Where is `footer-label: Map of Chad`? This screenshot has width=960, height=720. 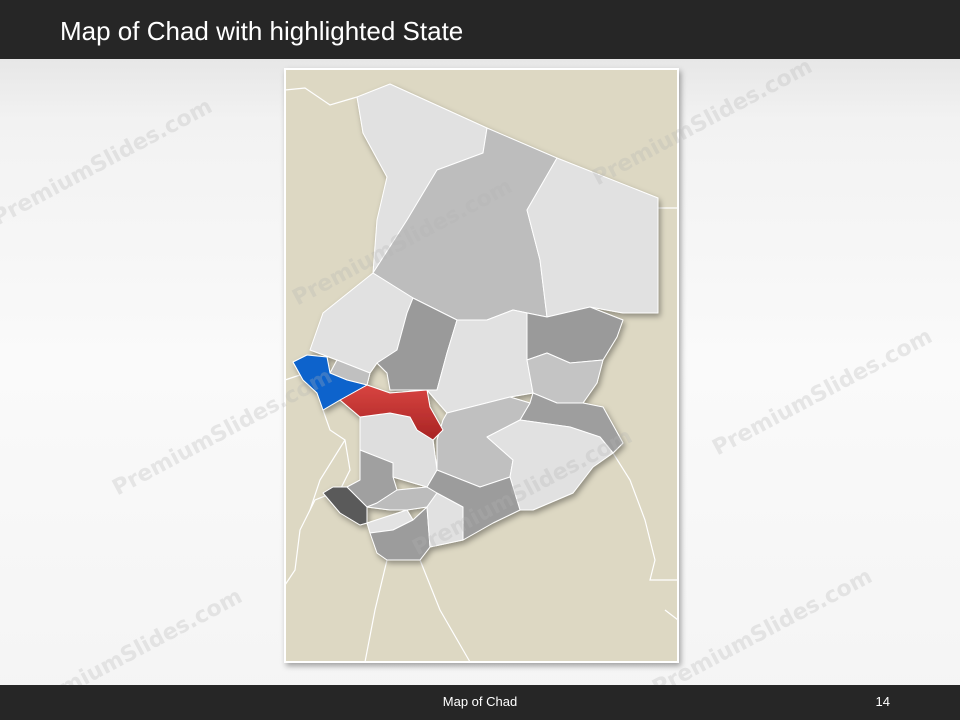
footer-label: Map of Chad is located at coordinates (480, 701).